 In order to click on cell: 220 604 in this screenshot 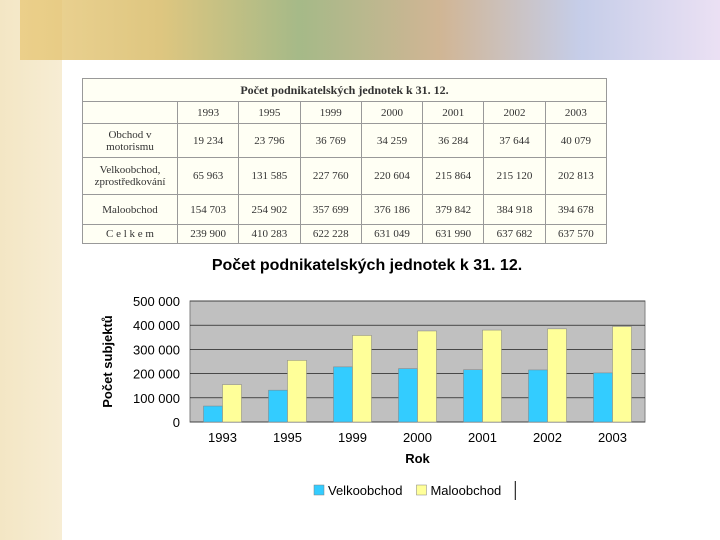, I will do `click(392, 176)`.